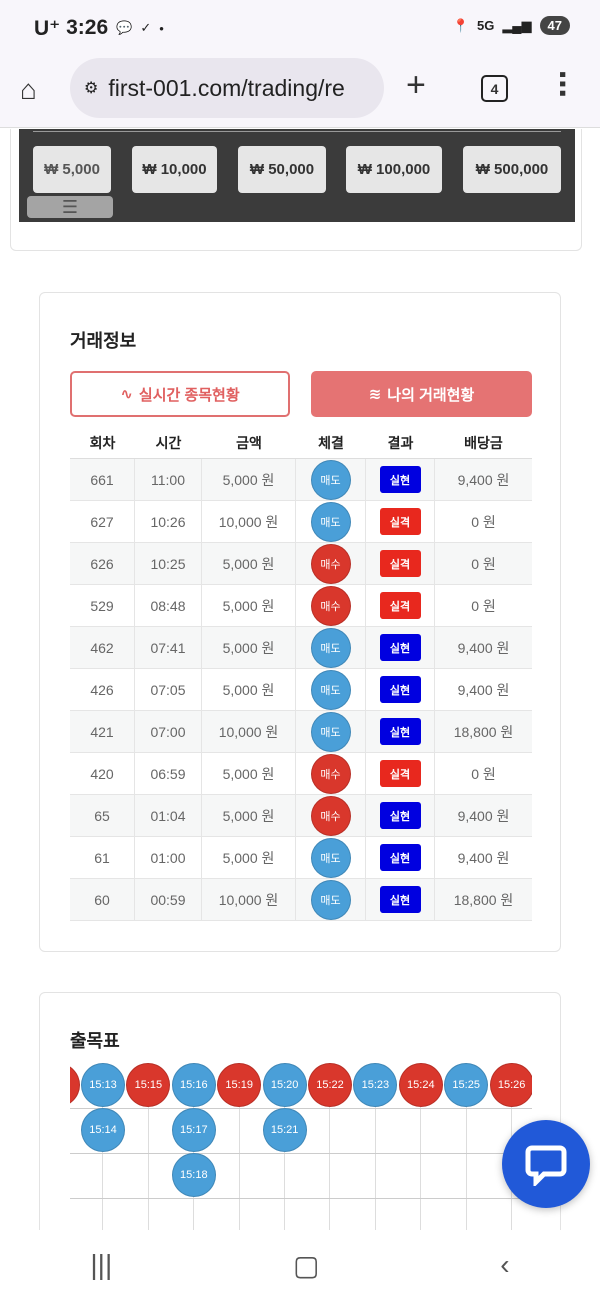 The height and width of the screenshot is (1300, 600). I want to click on address-bar: ⚙ first-001.com/trading/re, so click(227, 88).